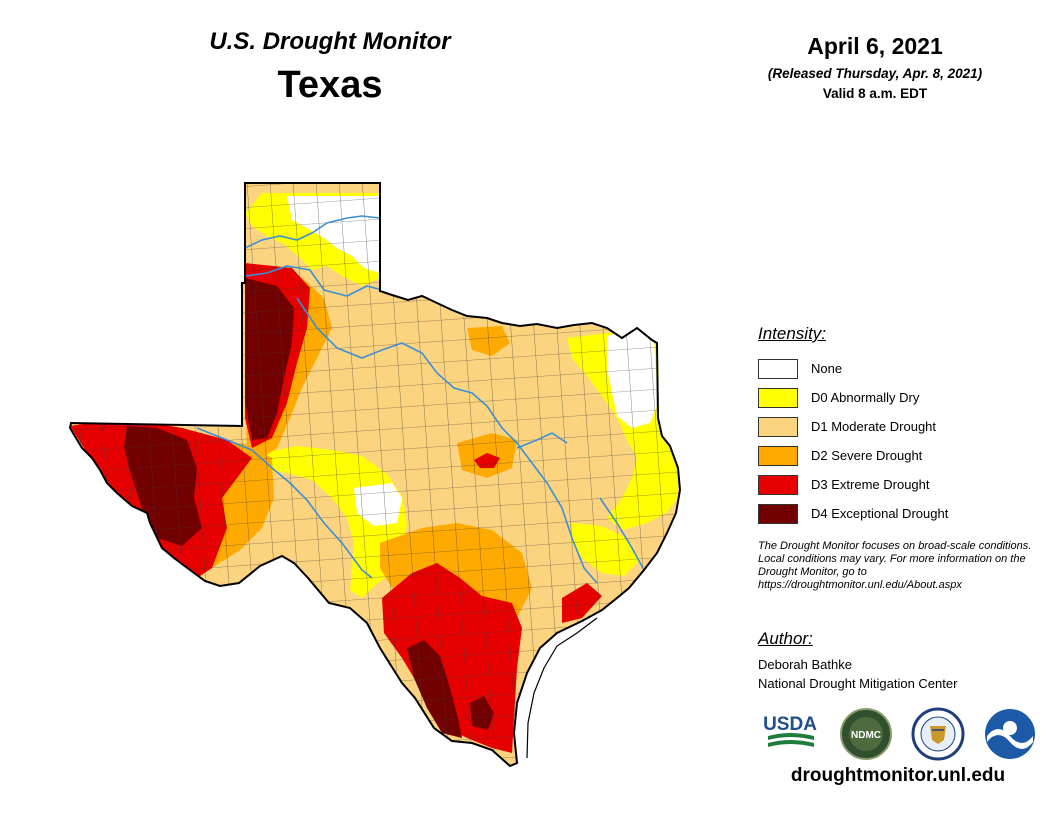 The height and width of the screenshot is (816, 1056). I want to click on author-name: Deborah Bathke, so click(805, 664).